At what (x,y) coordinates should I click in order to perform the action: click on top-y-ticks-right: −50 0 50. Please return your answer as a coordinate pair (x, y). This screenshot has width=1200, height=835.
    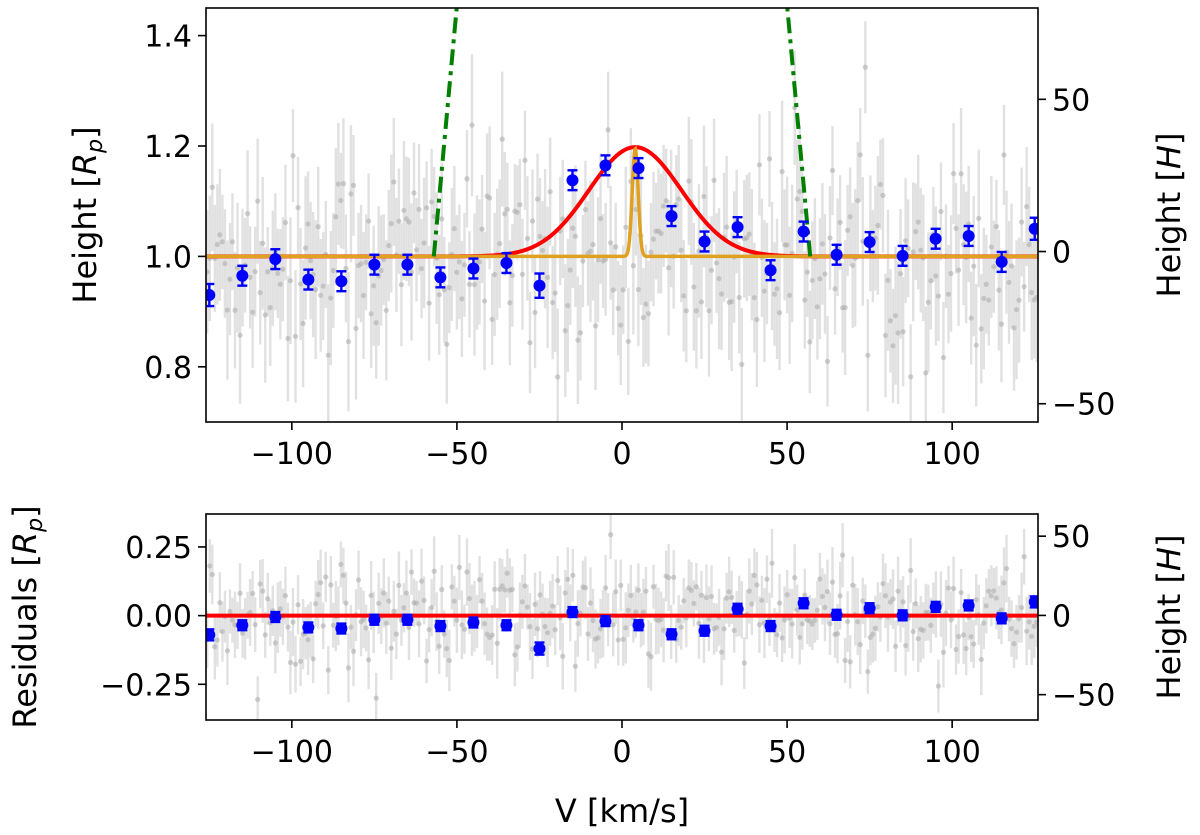
    Looking at the image, I should click on (1076, 253).